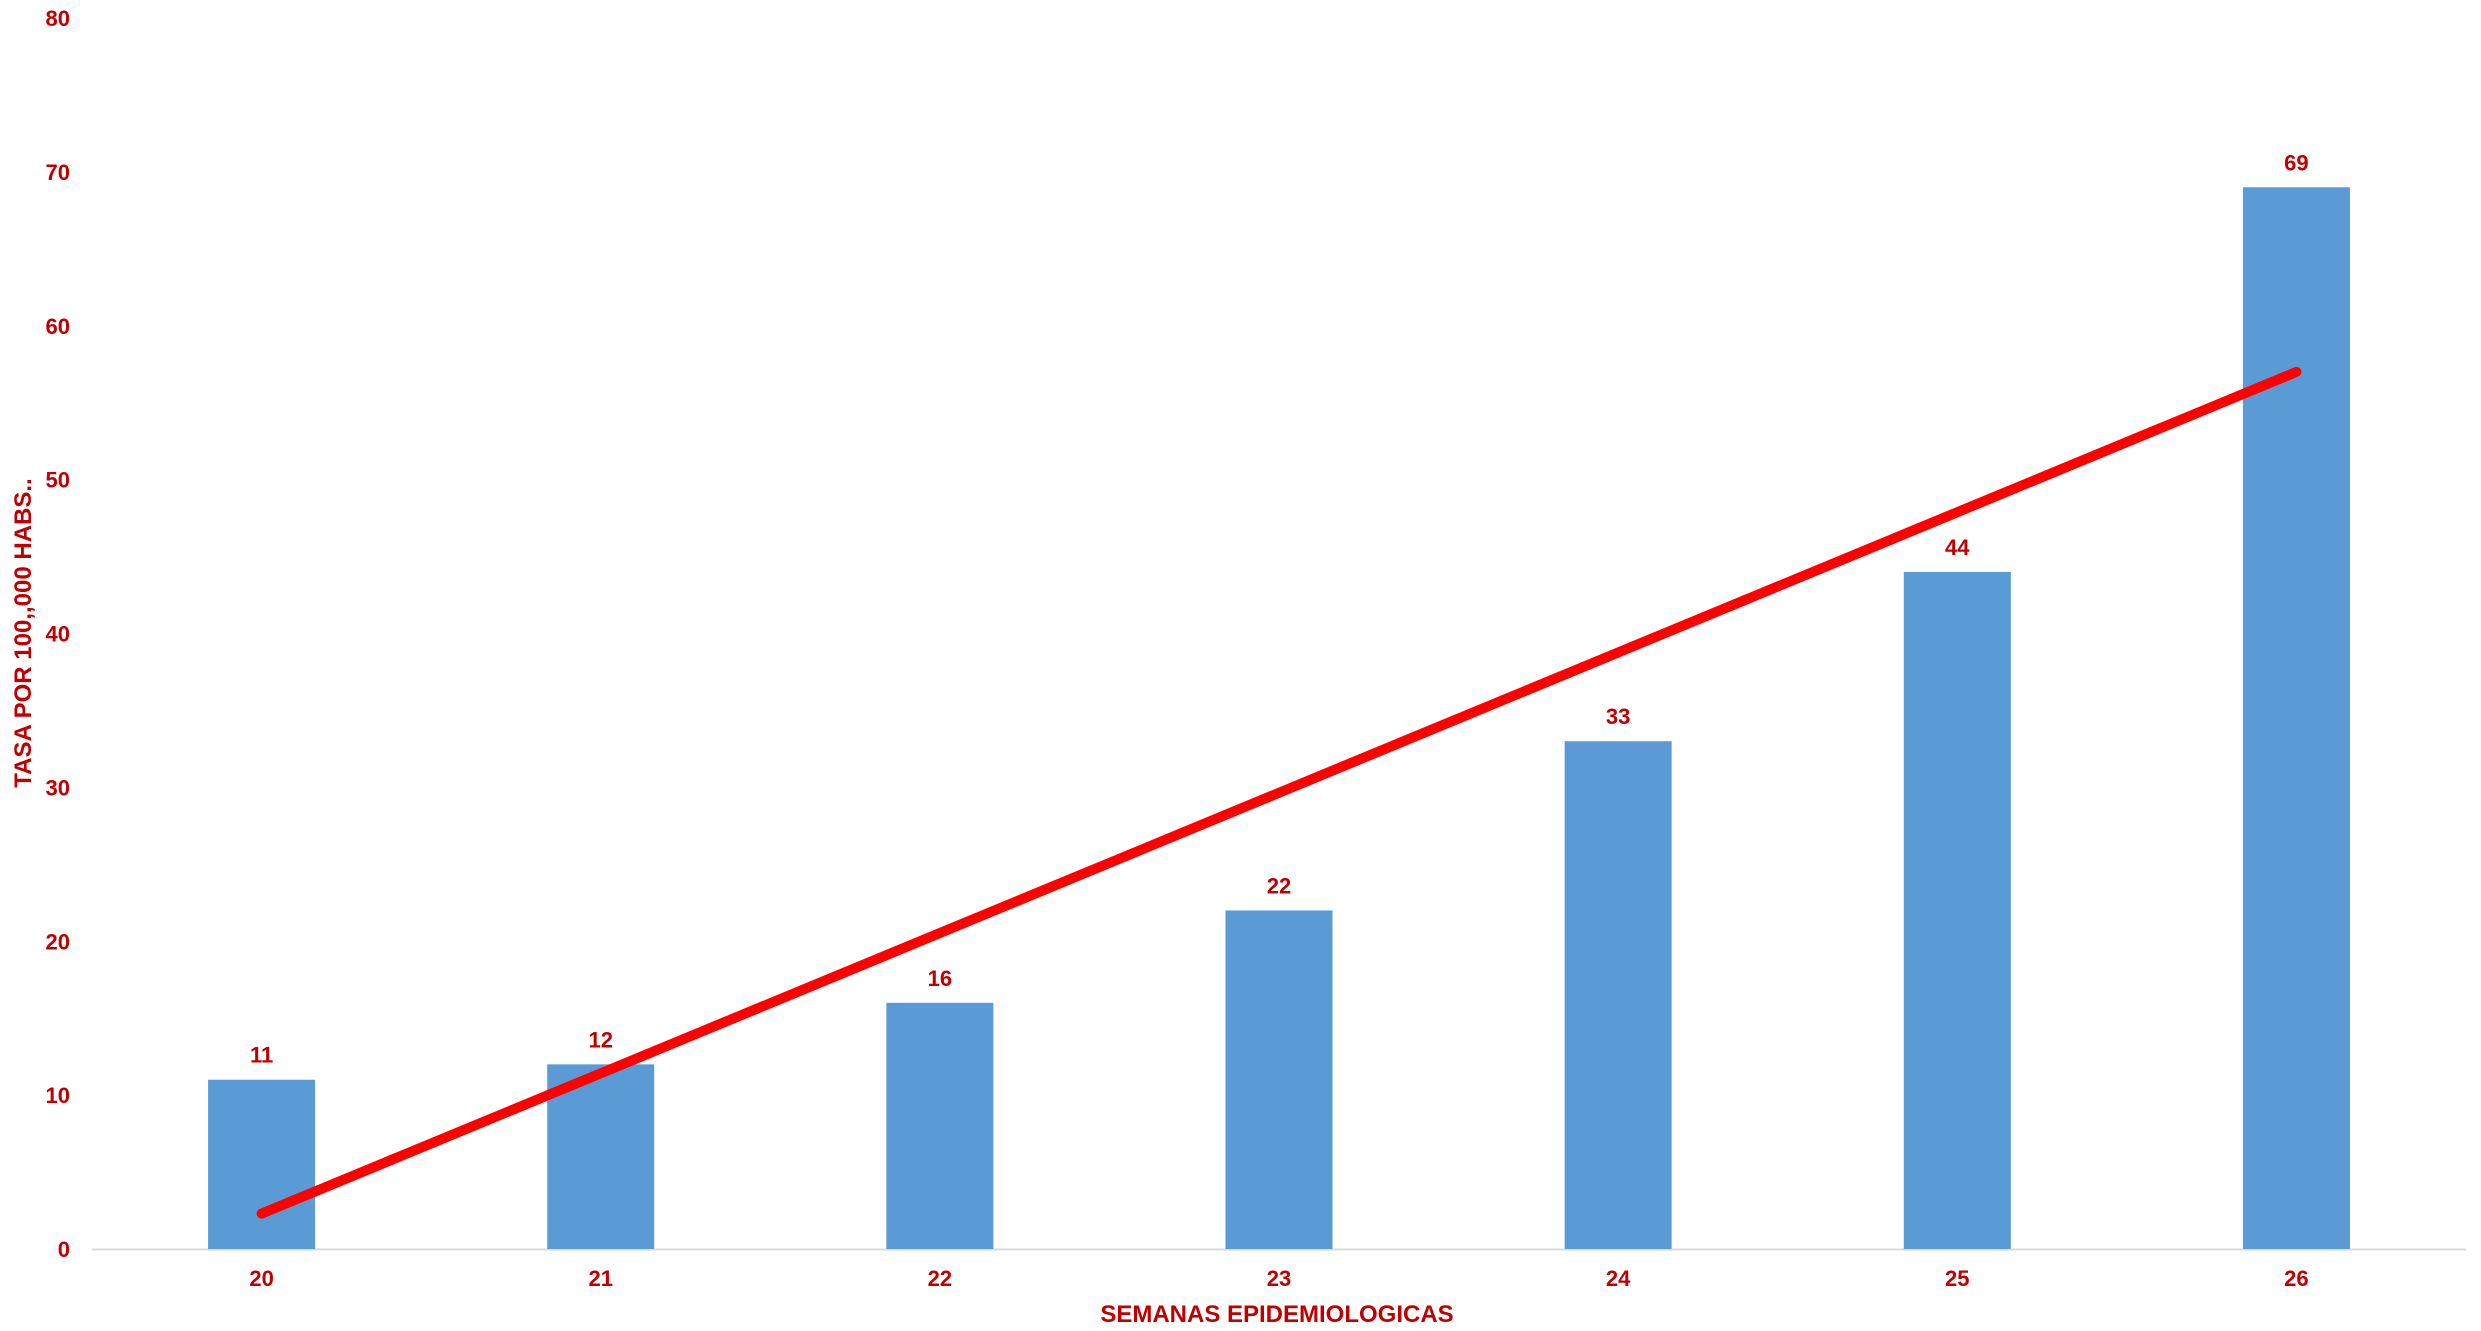 The image size is (2481, 1331). Describe the element at coordinates (64, 1249) in the screenshot. I see `y-tick-label: 0` at that location.